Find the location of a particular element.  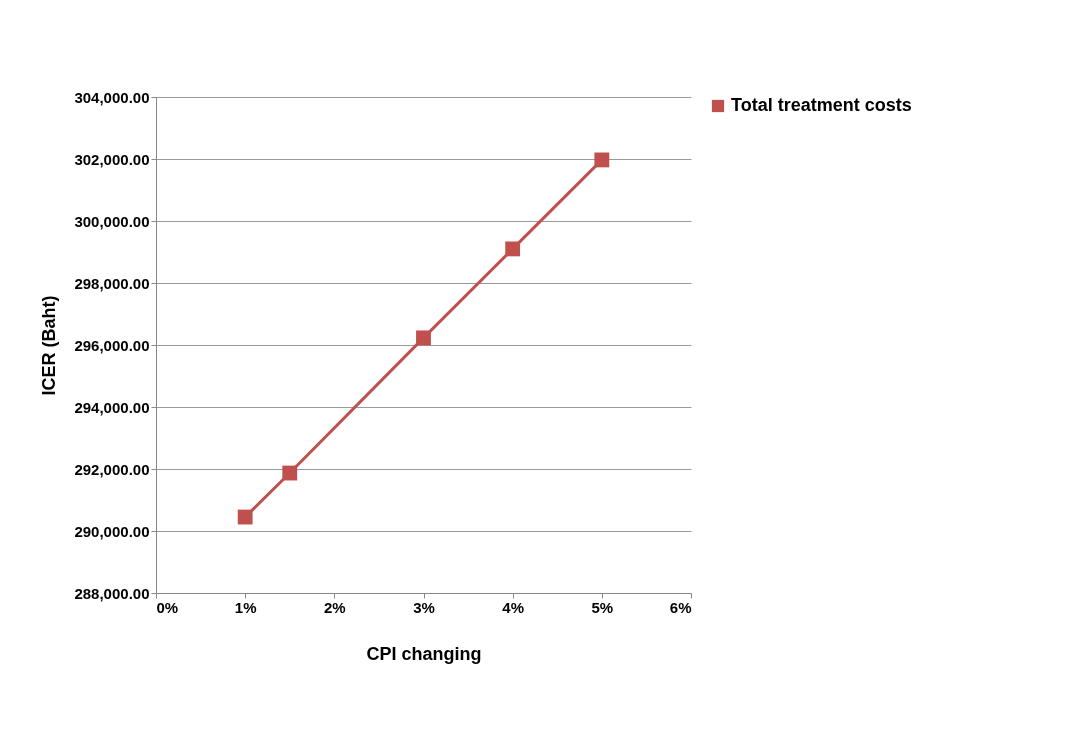

x-tick-label: 3% is located at coordinates (424, 607).